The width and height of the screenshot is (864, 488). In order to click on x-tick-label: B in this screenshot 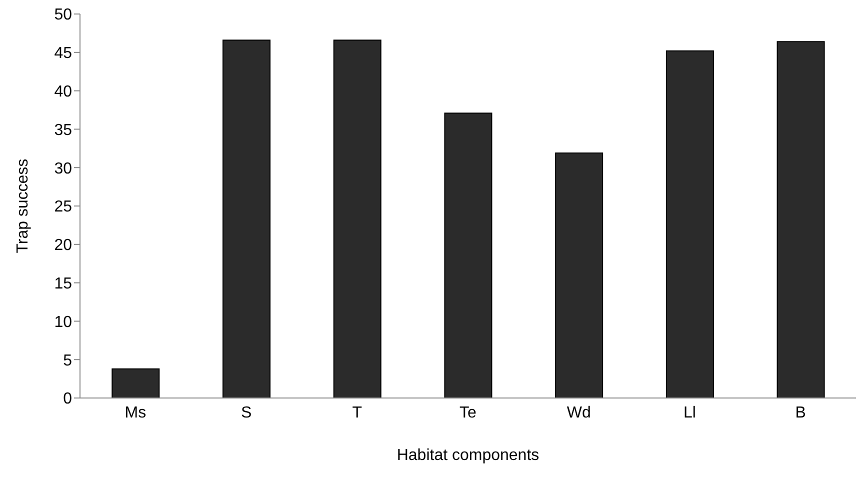, I will do `click(800, 413)`.